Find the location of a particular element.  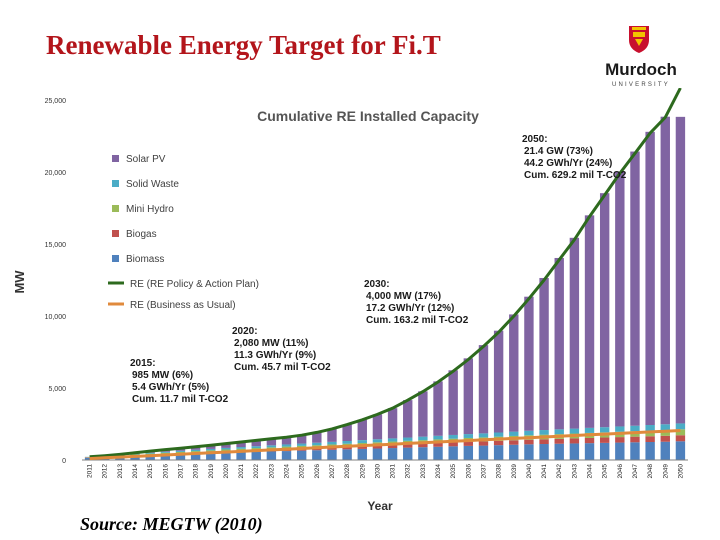

annotation-line: Cum. 45.7 mil T-CO2 is located at coordinates (282, 367).